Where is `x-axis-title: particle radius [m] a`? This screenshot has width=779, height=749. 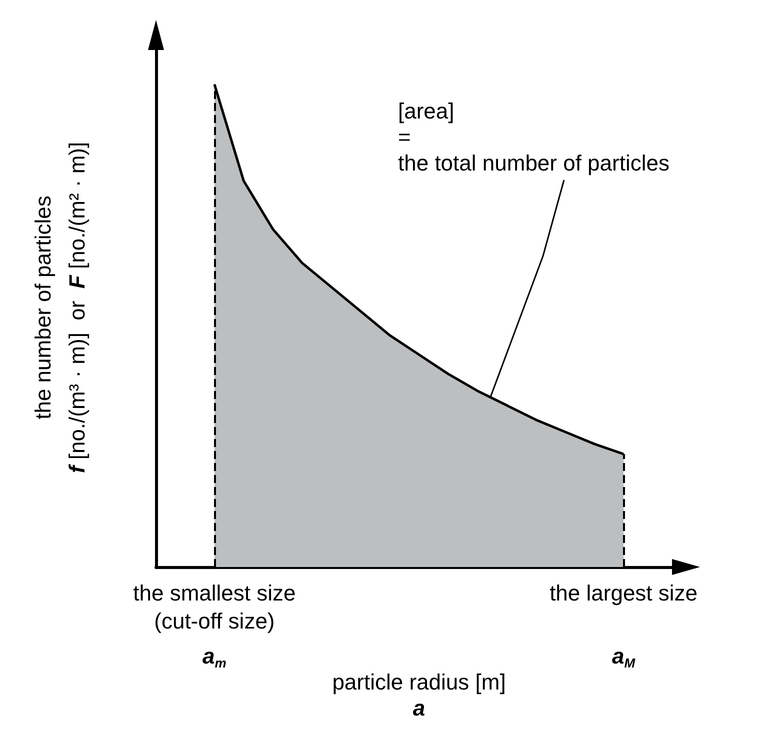
x-axis-title: particle radius [m] a is located at coordinates (419, 695).